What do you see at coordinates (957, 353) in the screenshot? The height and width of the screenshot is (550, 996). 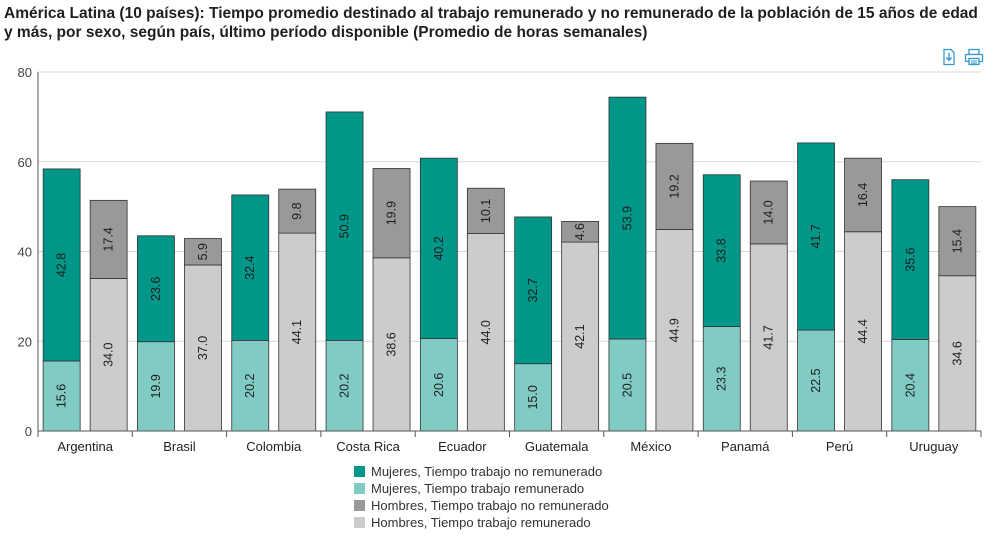 I see `data-label: 34.6` at bounding box center [957, 353].